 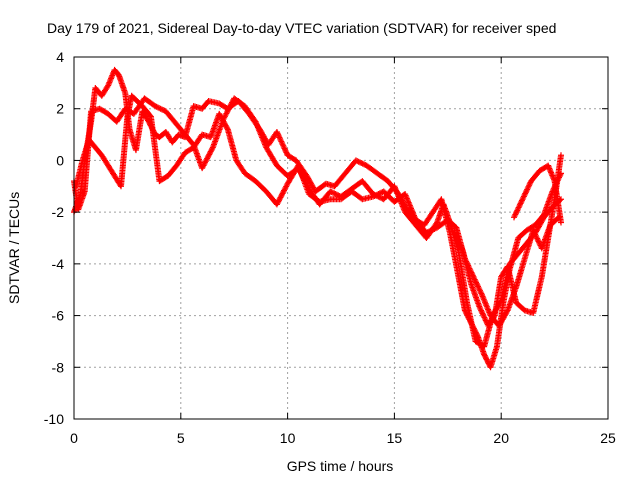 I want to click on y-tick-label: -6, so click(x=58, y=316).